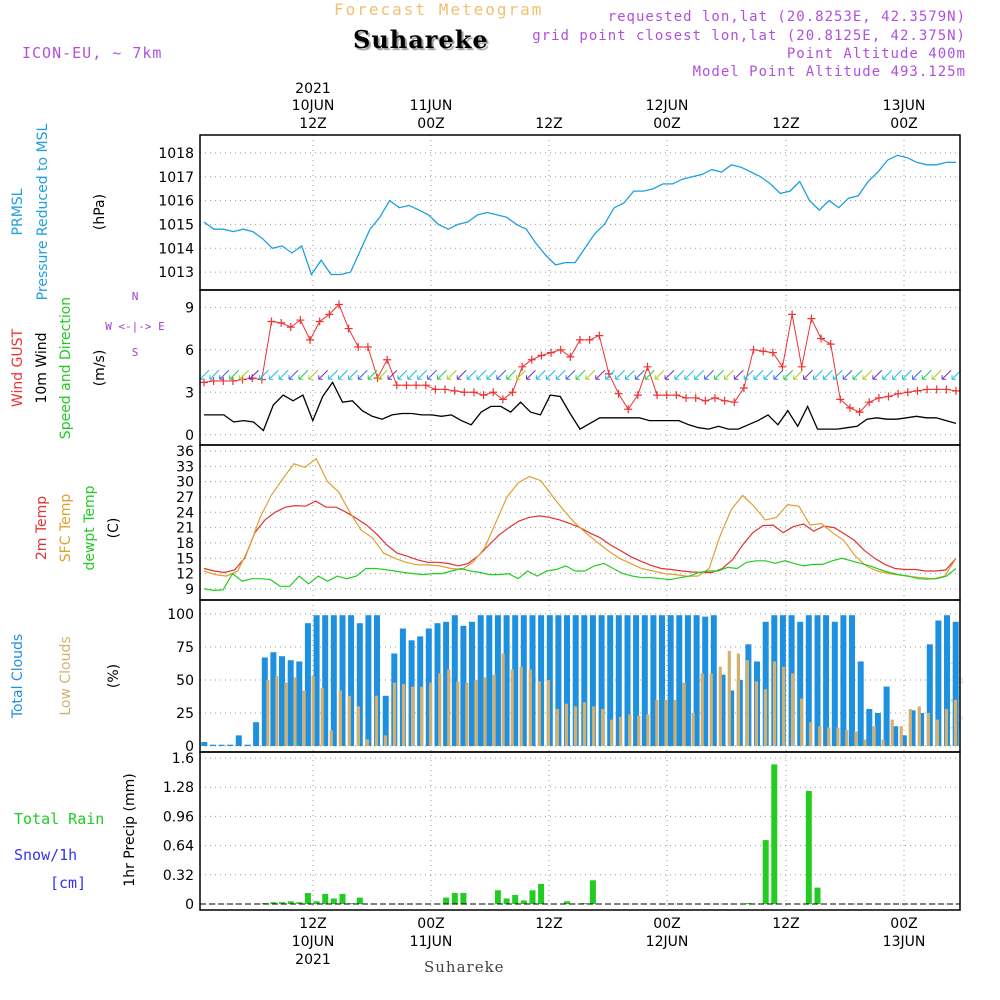  What do you see at coordinates (185, 529) in the screenshot?
I see `y-tick-label: 21` at bounding box center [185, 529].